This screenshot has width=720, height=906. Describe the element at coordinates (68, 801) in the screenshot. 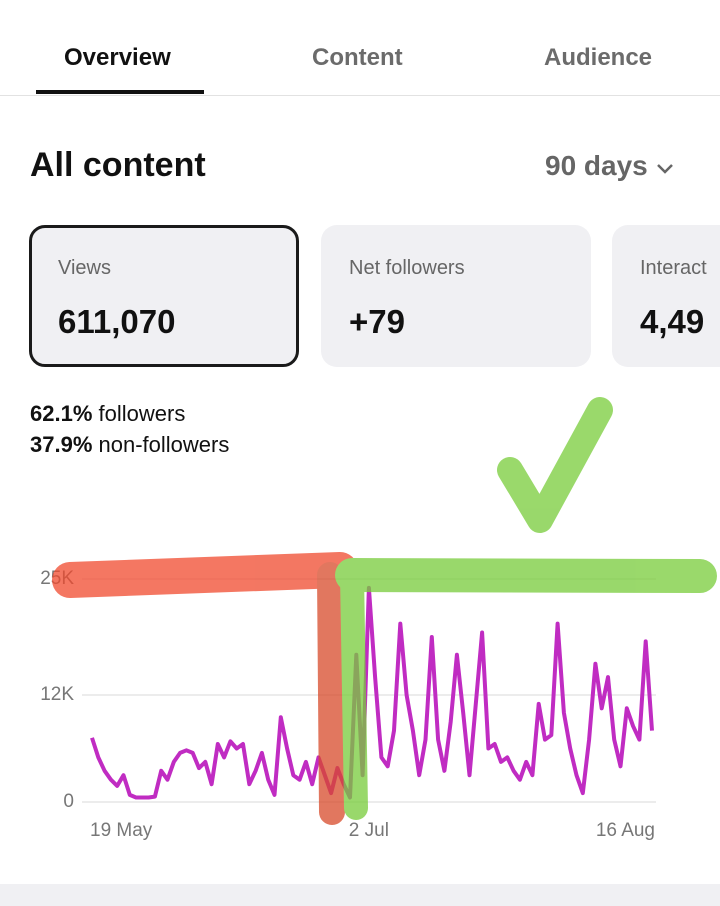

I see `y-tick-label: 0` at that location.